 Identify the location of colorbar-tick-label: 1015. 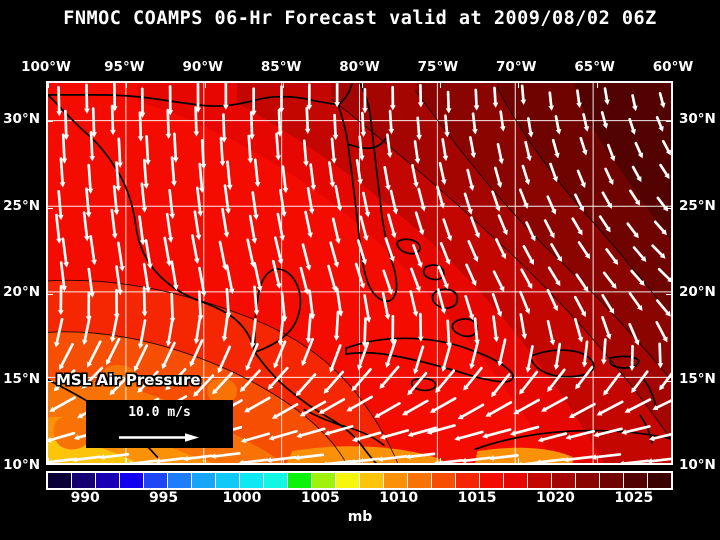
(477, 498).